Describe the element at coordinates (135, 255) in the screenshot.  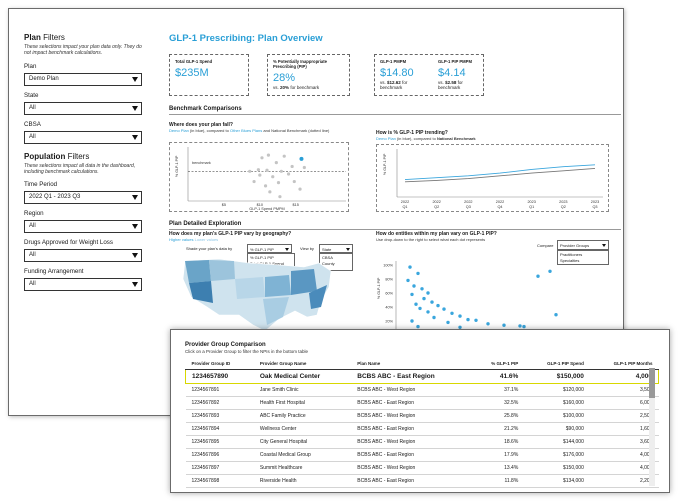
I see `chevron-down-icon` at that location.